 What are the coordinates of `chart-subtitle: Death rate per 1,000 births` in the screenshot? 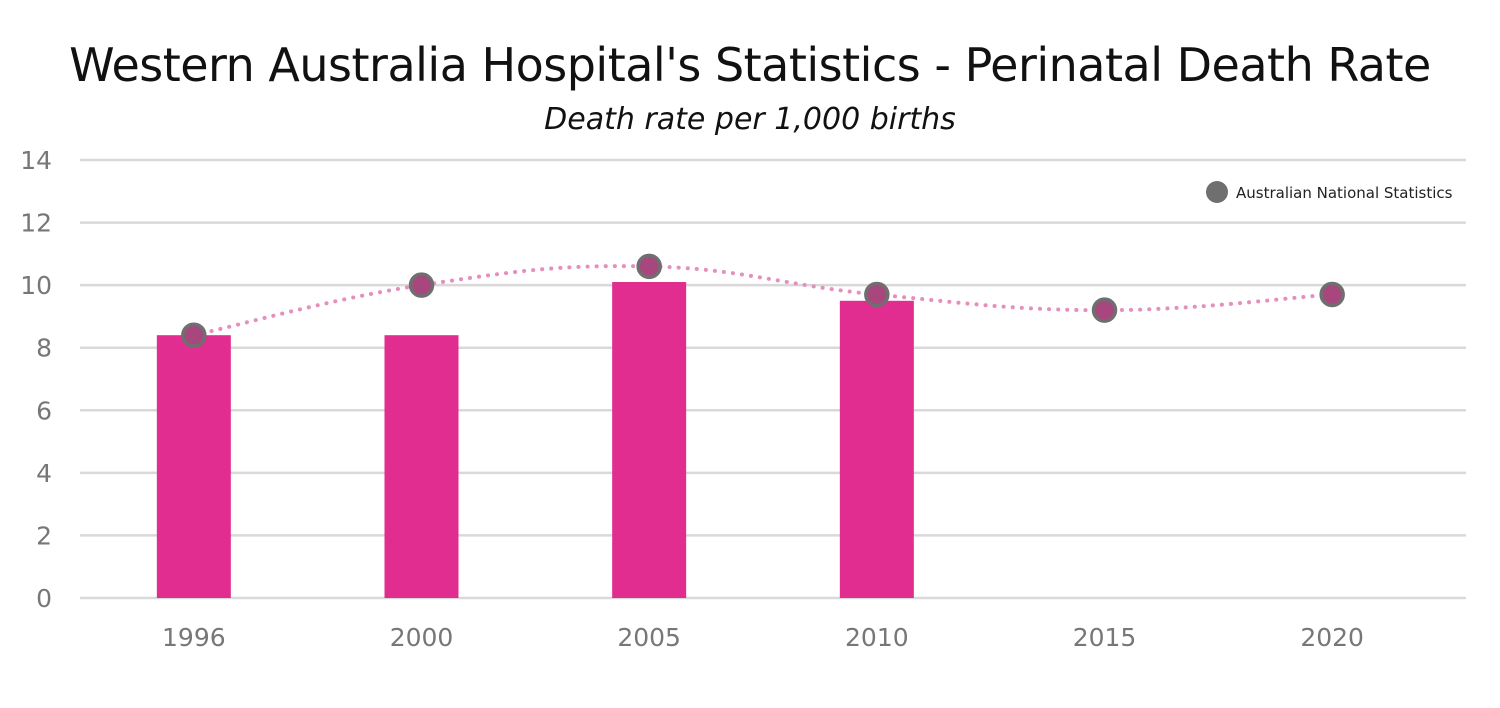 It's located at (750, 119).